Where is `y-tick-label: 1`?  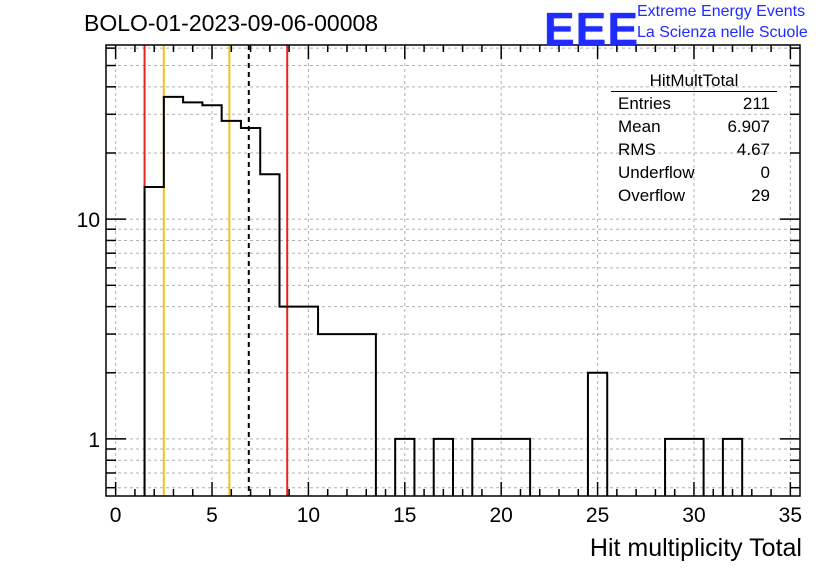 y-tick-label: 1 is located at coordinates (94, 440).